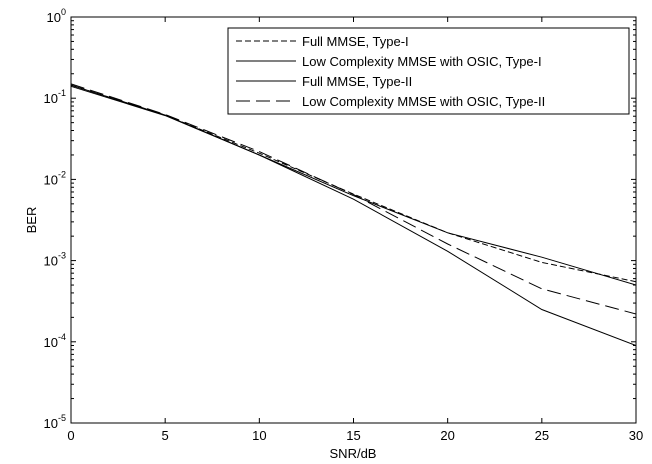 The width and height of the screenshot is (652, 464). Describe the element at coordinates (423, 101) in the screenshot. I see `legend-label-4: Low Complexity MMSE with OSIC, Type-II` at that location.